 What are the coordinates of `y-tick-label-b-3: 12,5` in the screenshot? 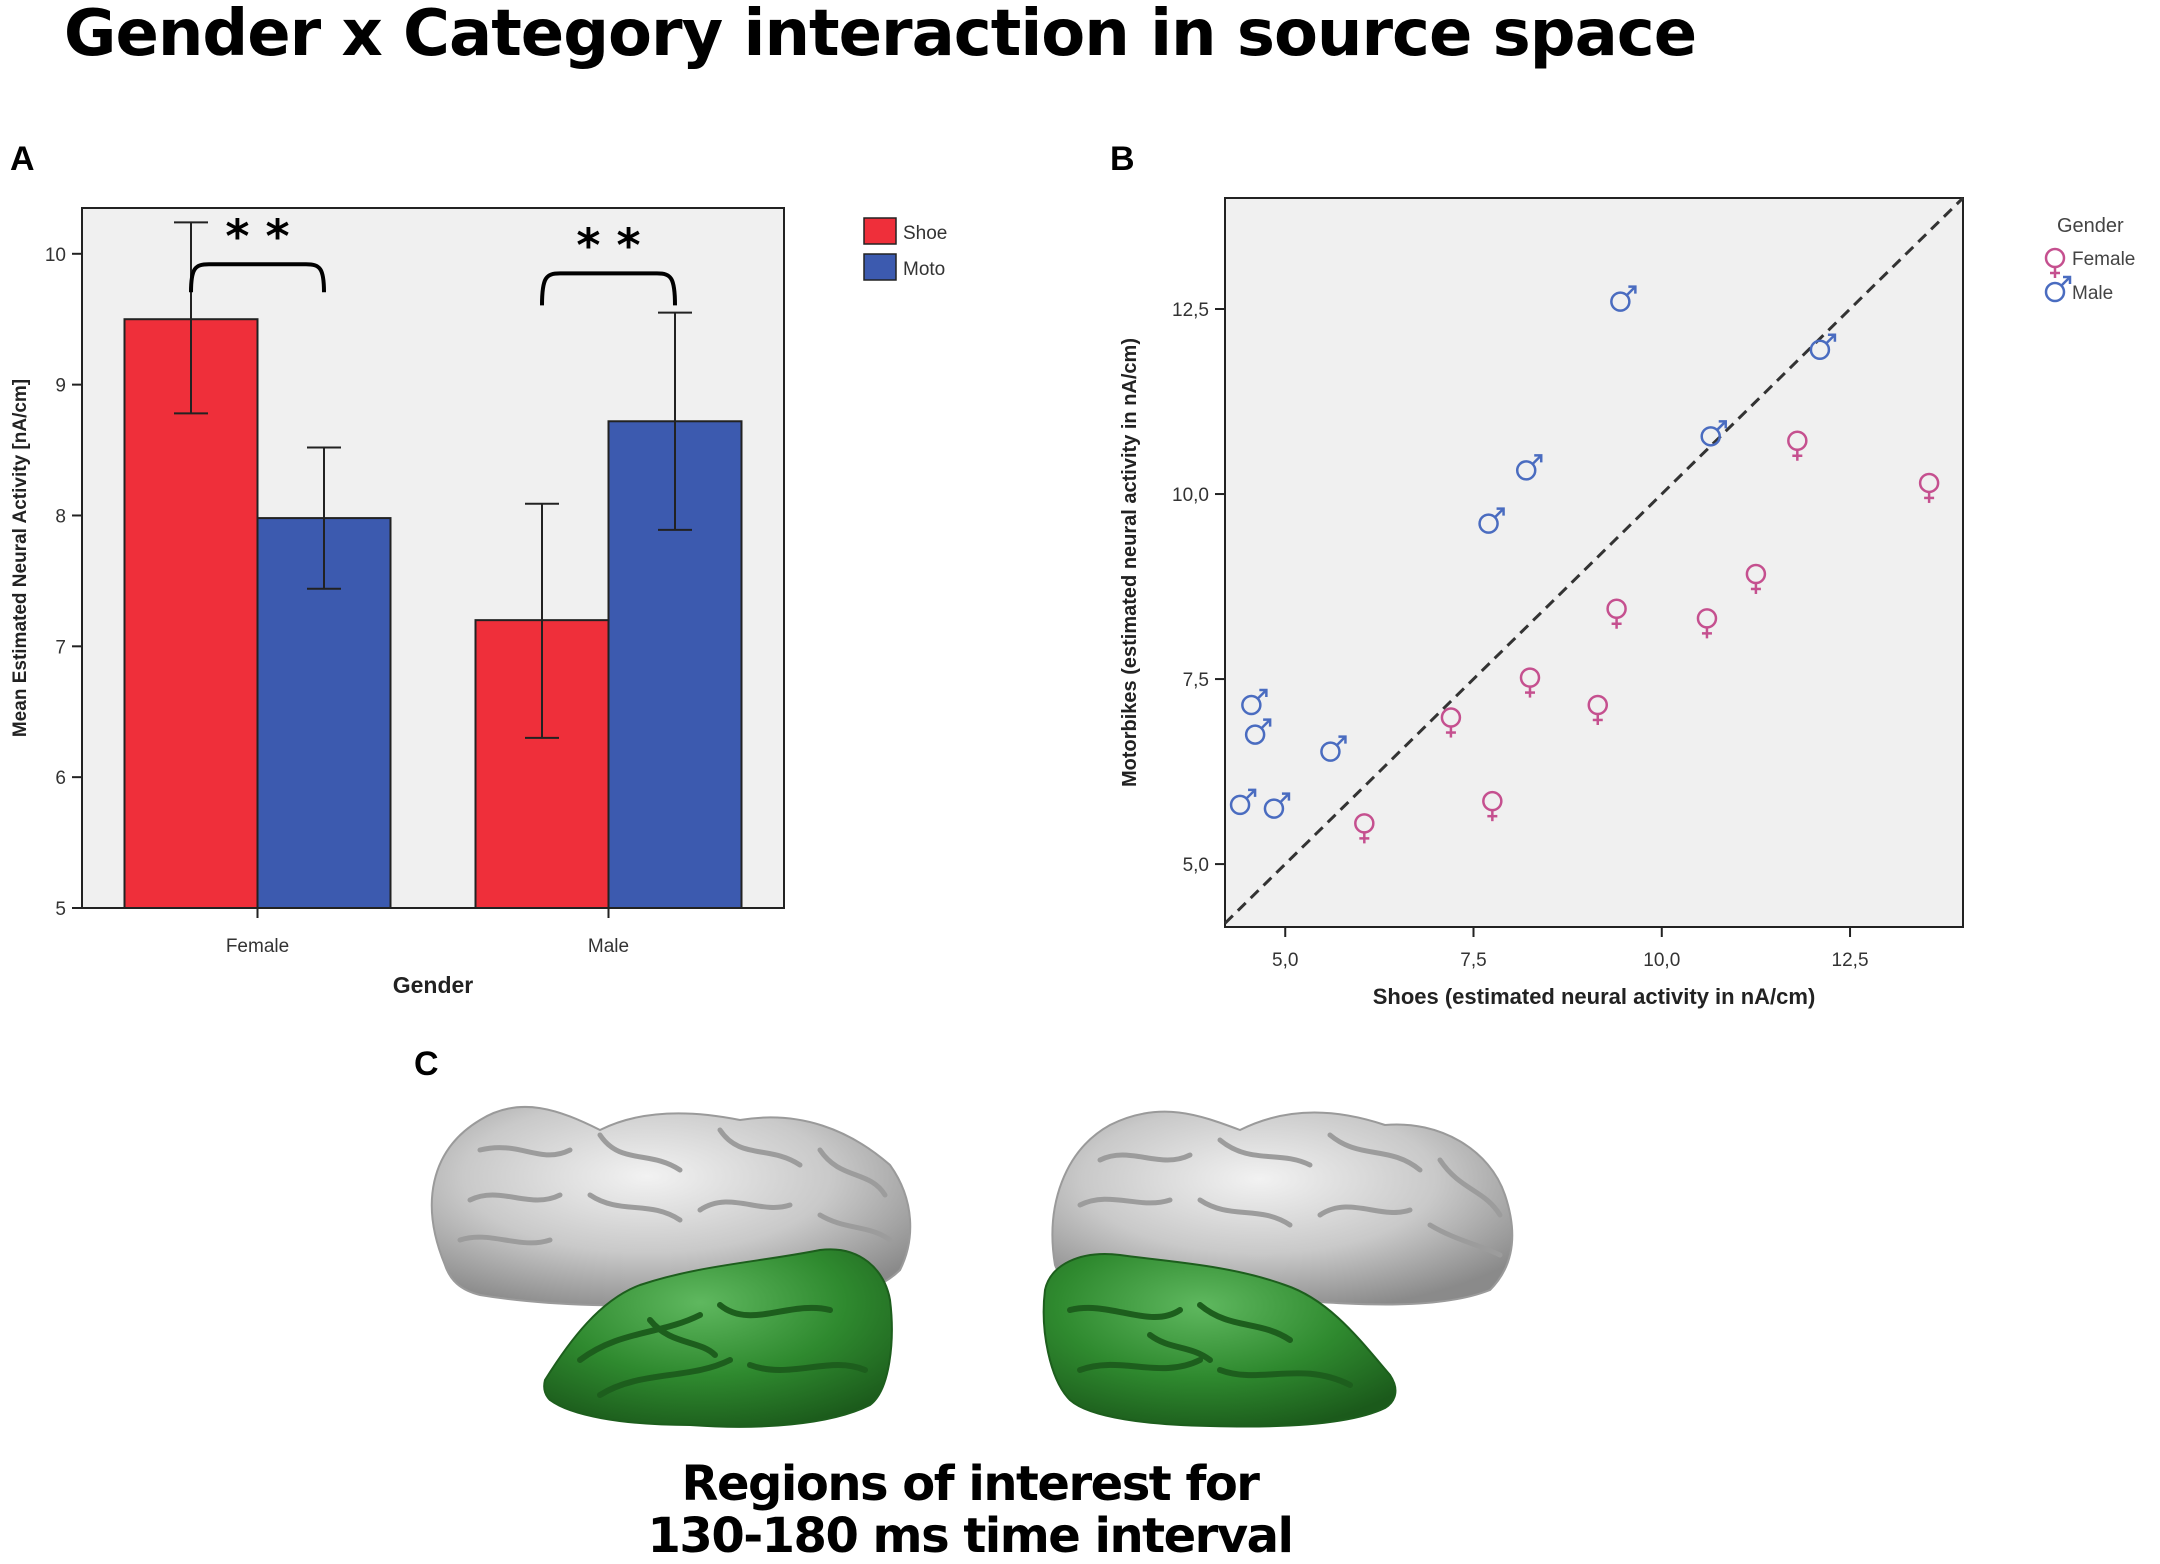 It's located at (1190, 310).